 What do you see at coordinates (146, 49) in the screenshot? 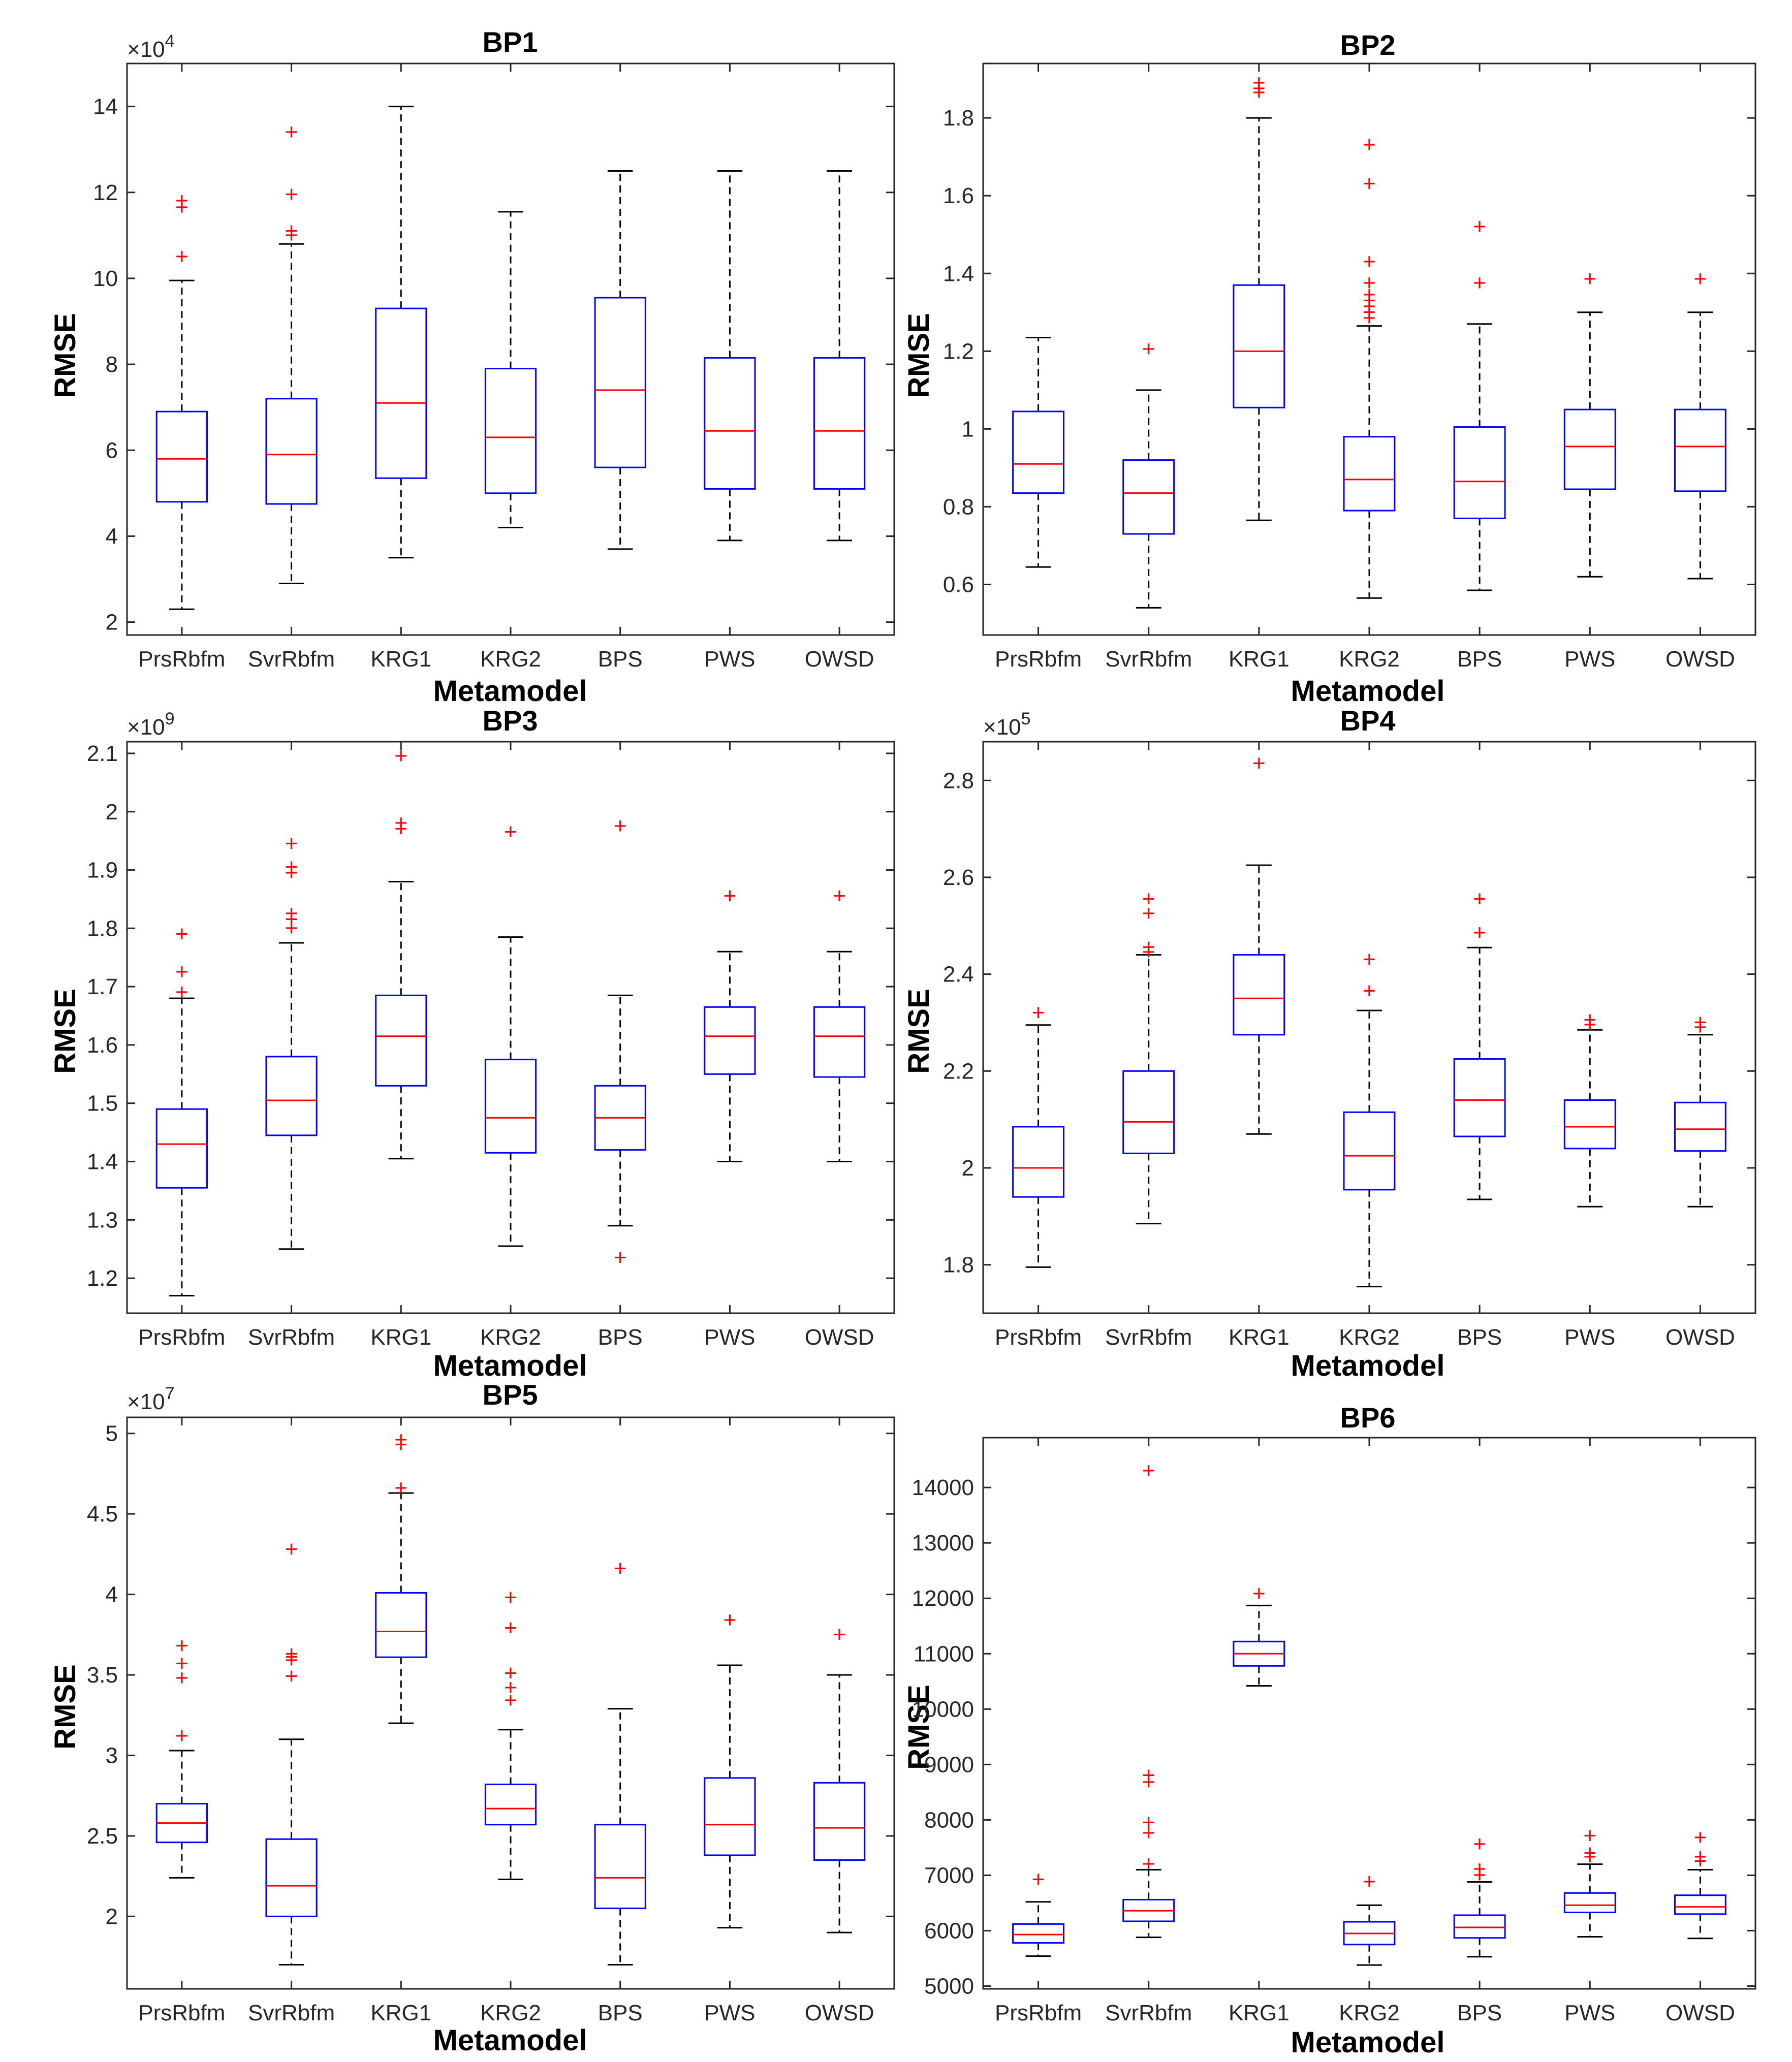
I see `exponent-base: ×10` at bounding box center [146, 49].